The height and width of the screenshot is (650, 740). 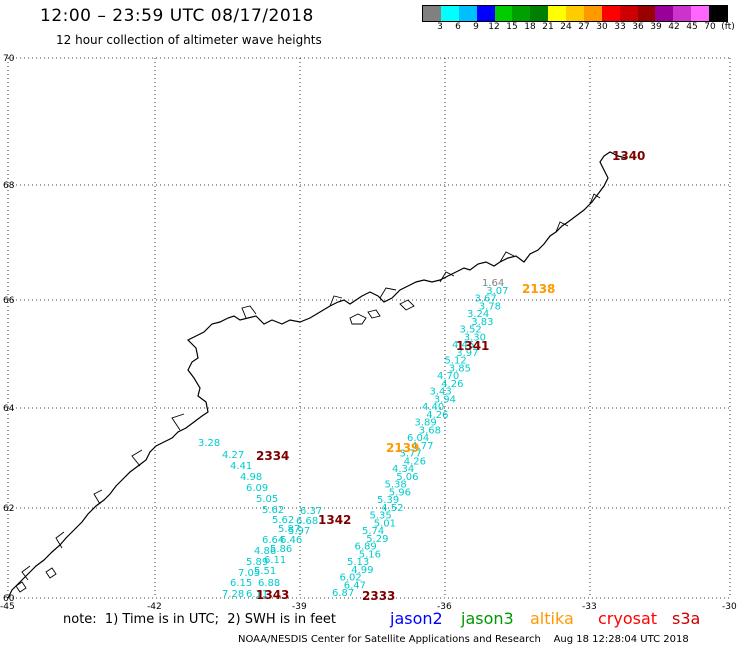 What do you see at coordinates (377, 539) in the screenshot?
I see `swh-value-label: 5.29` at bounding box center [377, 539].